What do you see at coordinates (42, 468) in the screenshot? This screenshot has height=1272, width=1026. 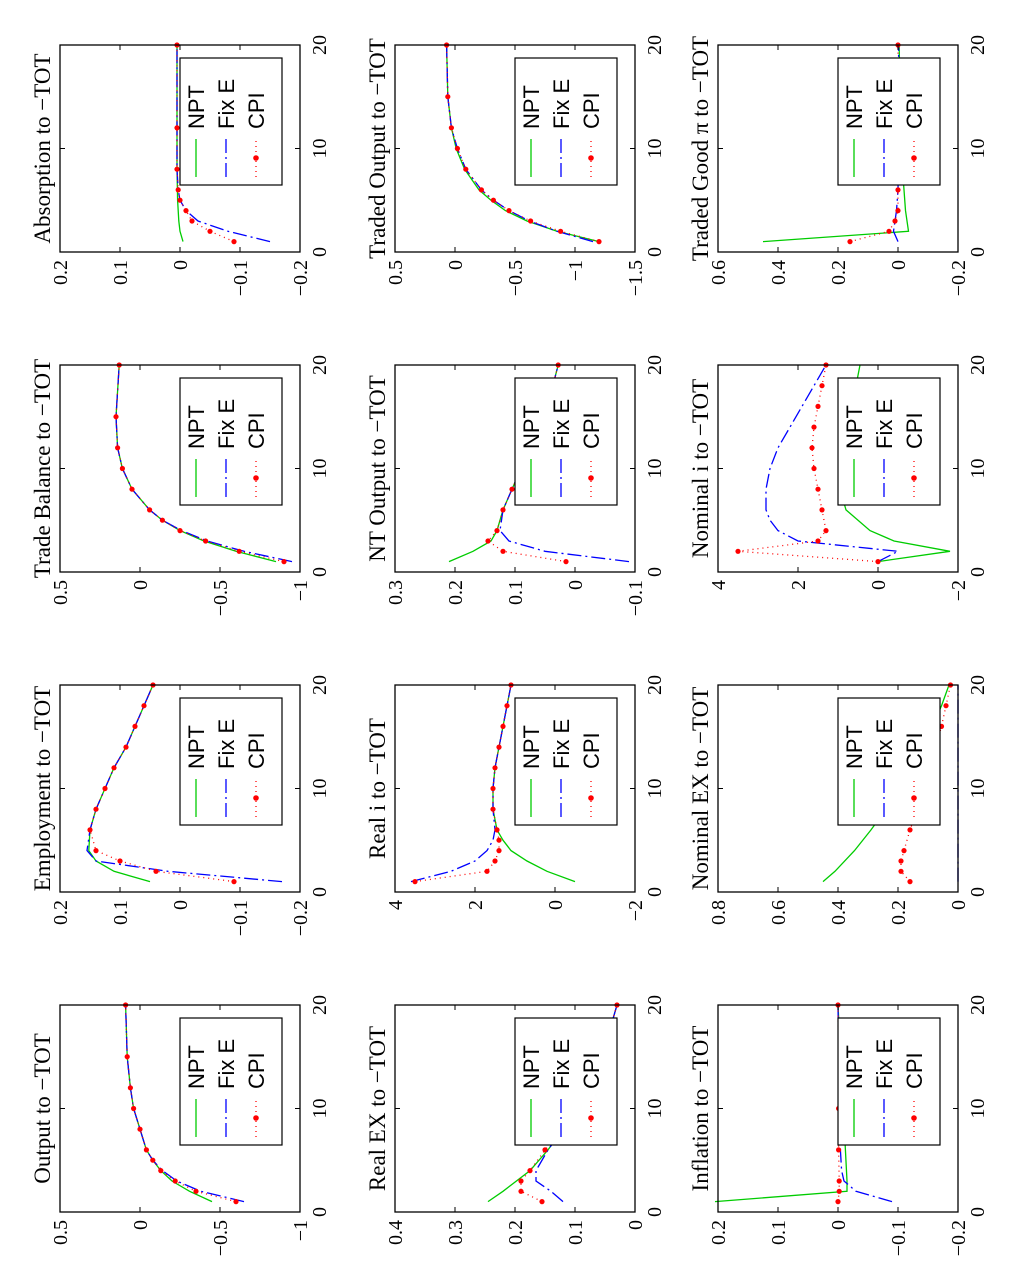 I see `subplot-title: Trade Balance to −TOT` at bounding box center [42, 468].